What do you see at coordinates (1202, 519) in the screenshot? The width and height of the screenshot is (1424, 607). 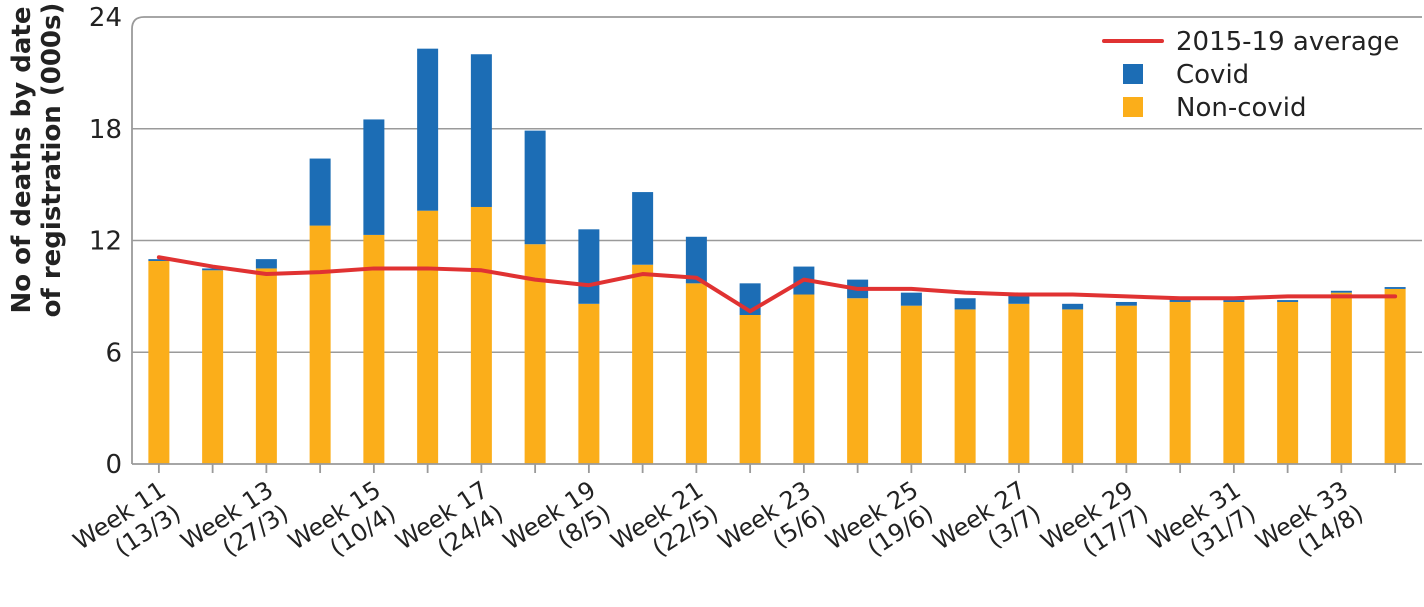 I see `x-tick-label-group: Week 31(31/7)` at bounding box center [1202, 519].